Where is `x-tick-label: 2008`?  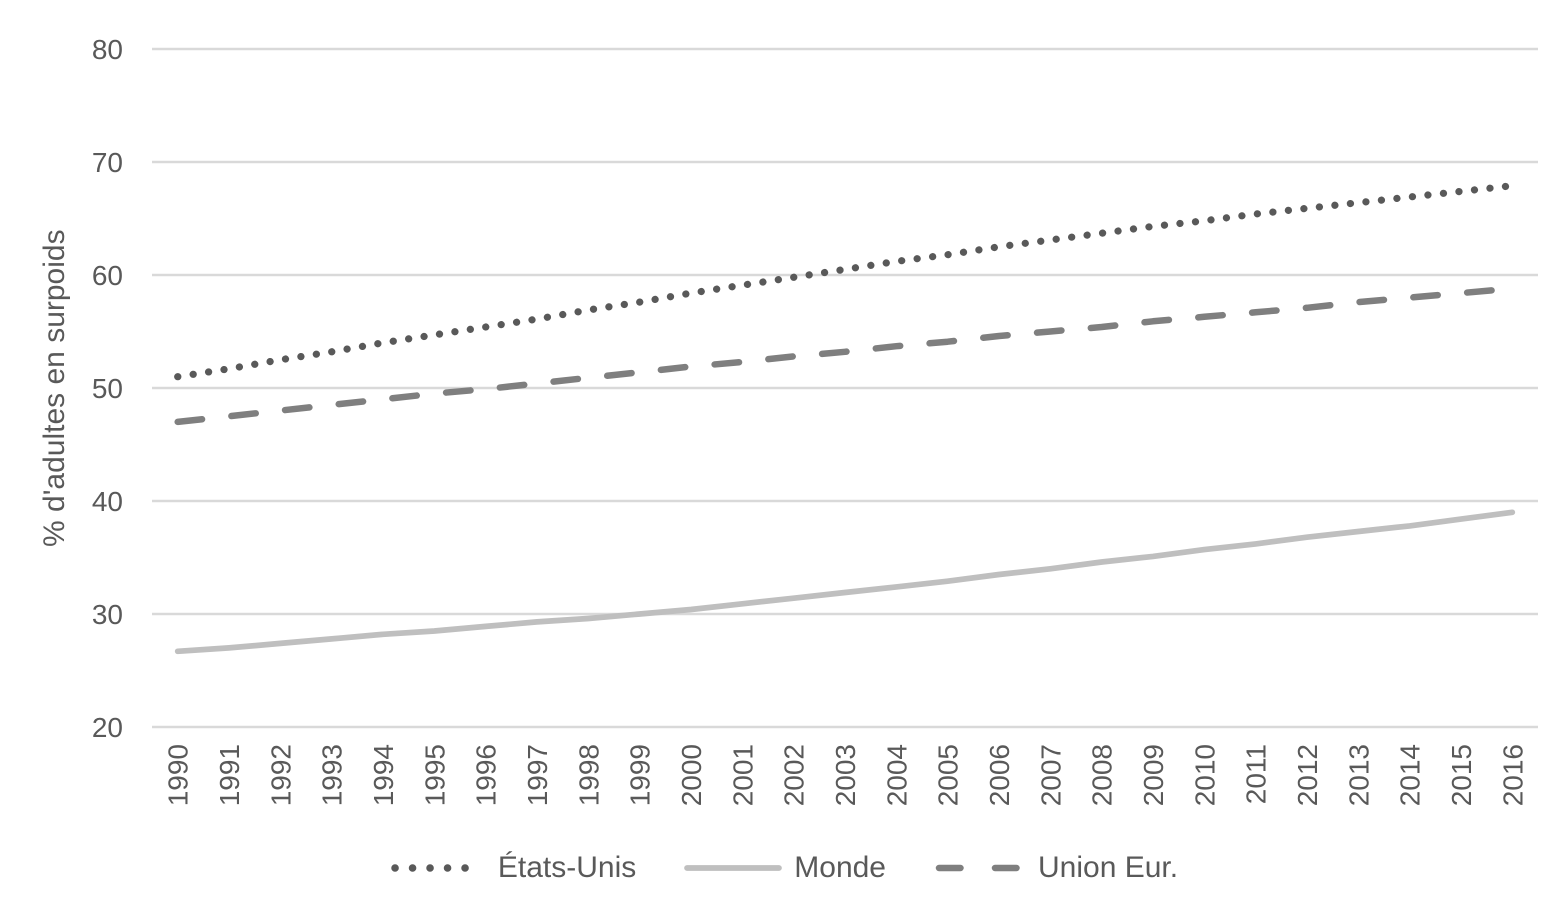
x-tick-label: 2008 is located at coordinates (1102, 775).